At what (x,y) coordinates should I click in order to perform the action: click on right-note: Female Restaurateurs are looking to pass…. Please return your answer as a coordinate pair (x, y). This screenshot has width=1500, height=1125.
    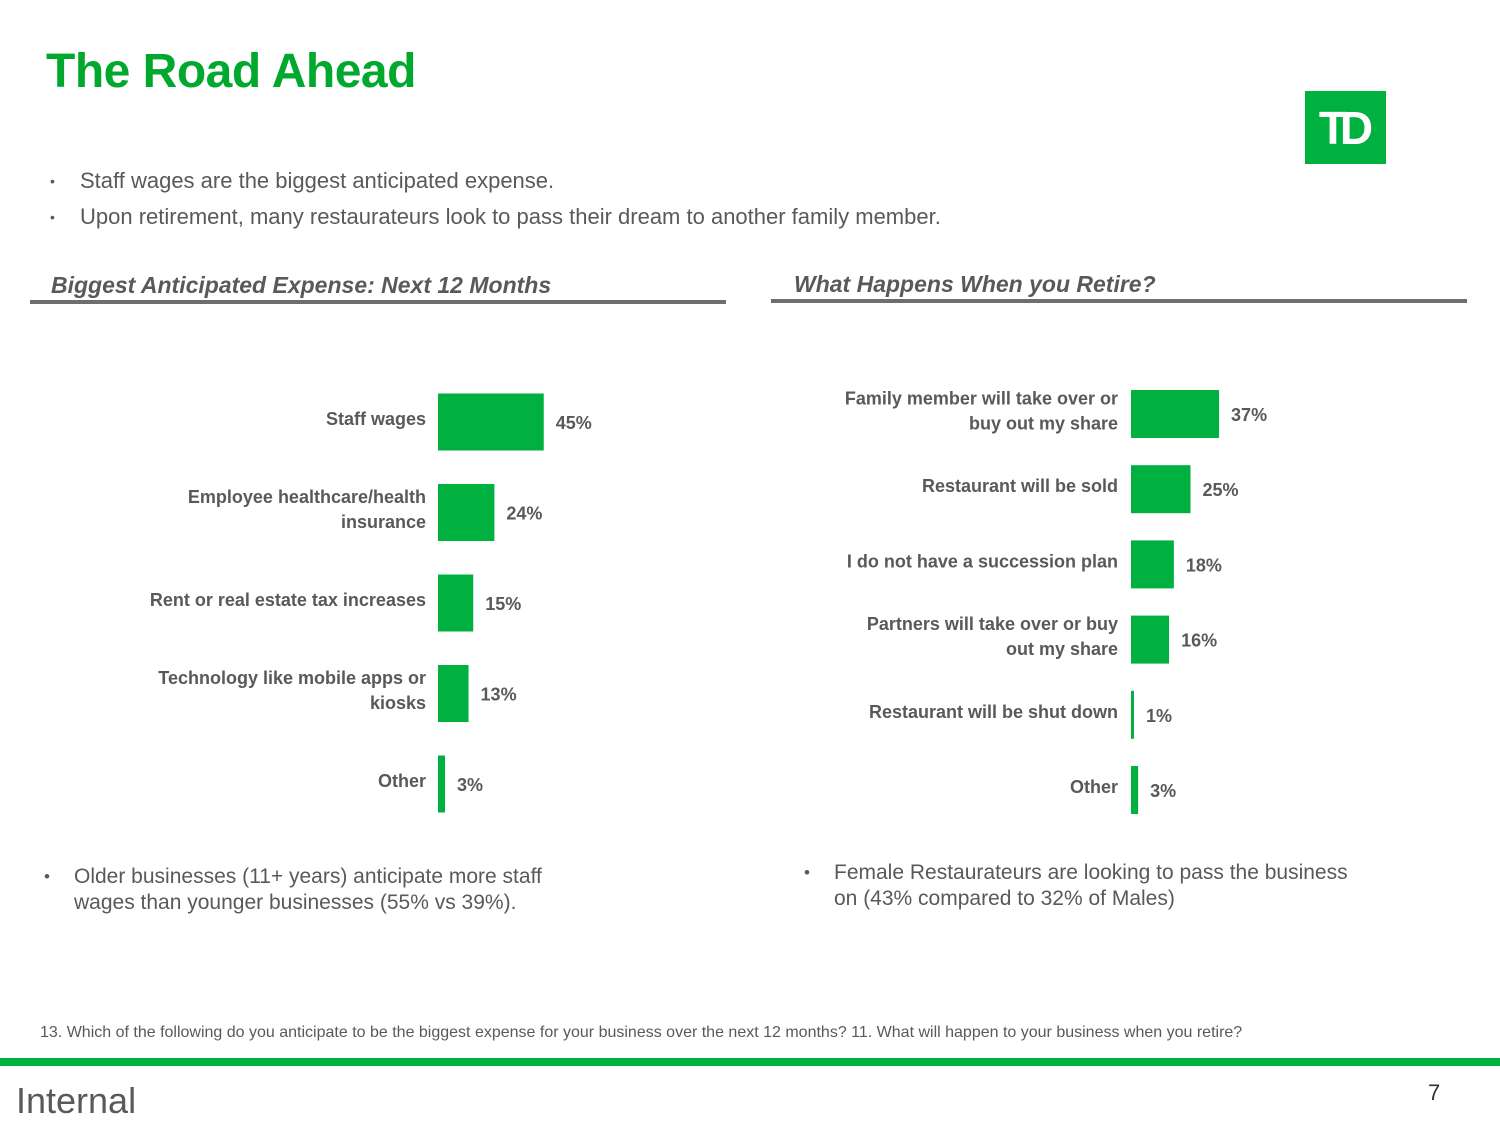
    Looking at the image, I should click on (1076, 886).